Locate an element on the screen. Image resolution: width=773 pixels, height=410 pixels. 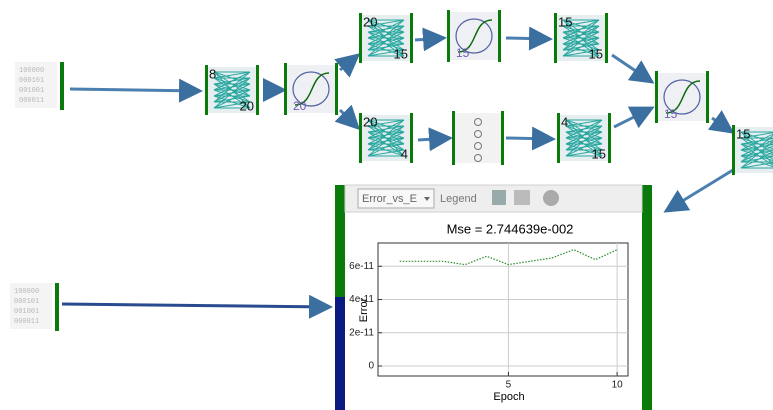
dropdown-text: Error_vs_E is located at coordinates (389, 199).